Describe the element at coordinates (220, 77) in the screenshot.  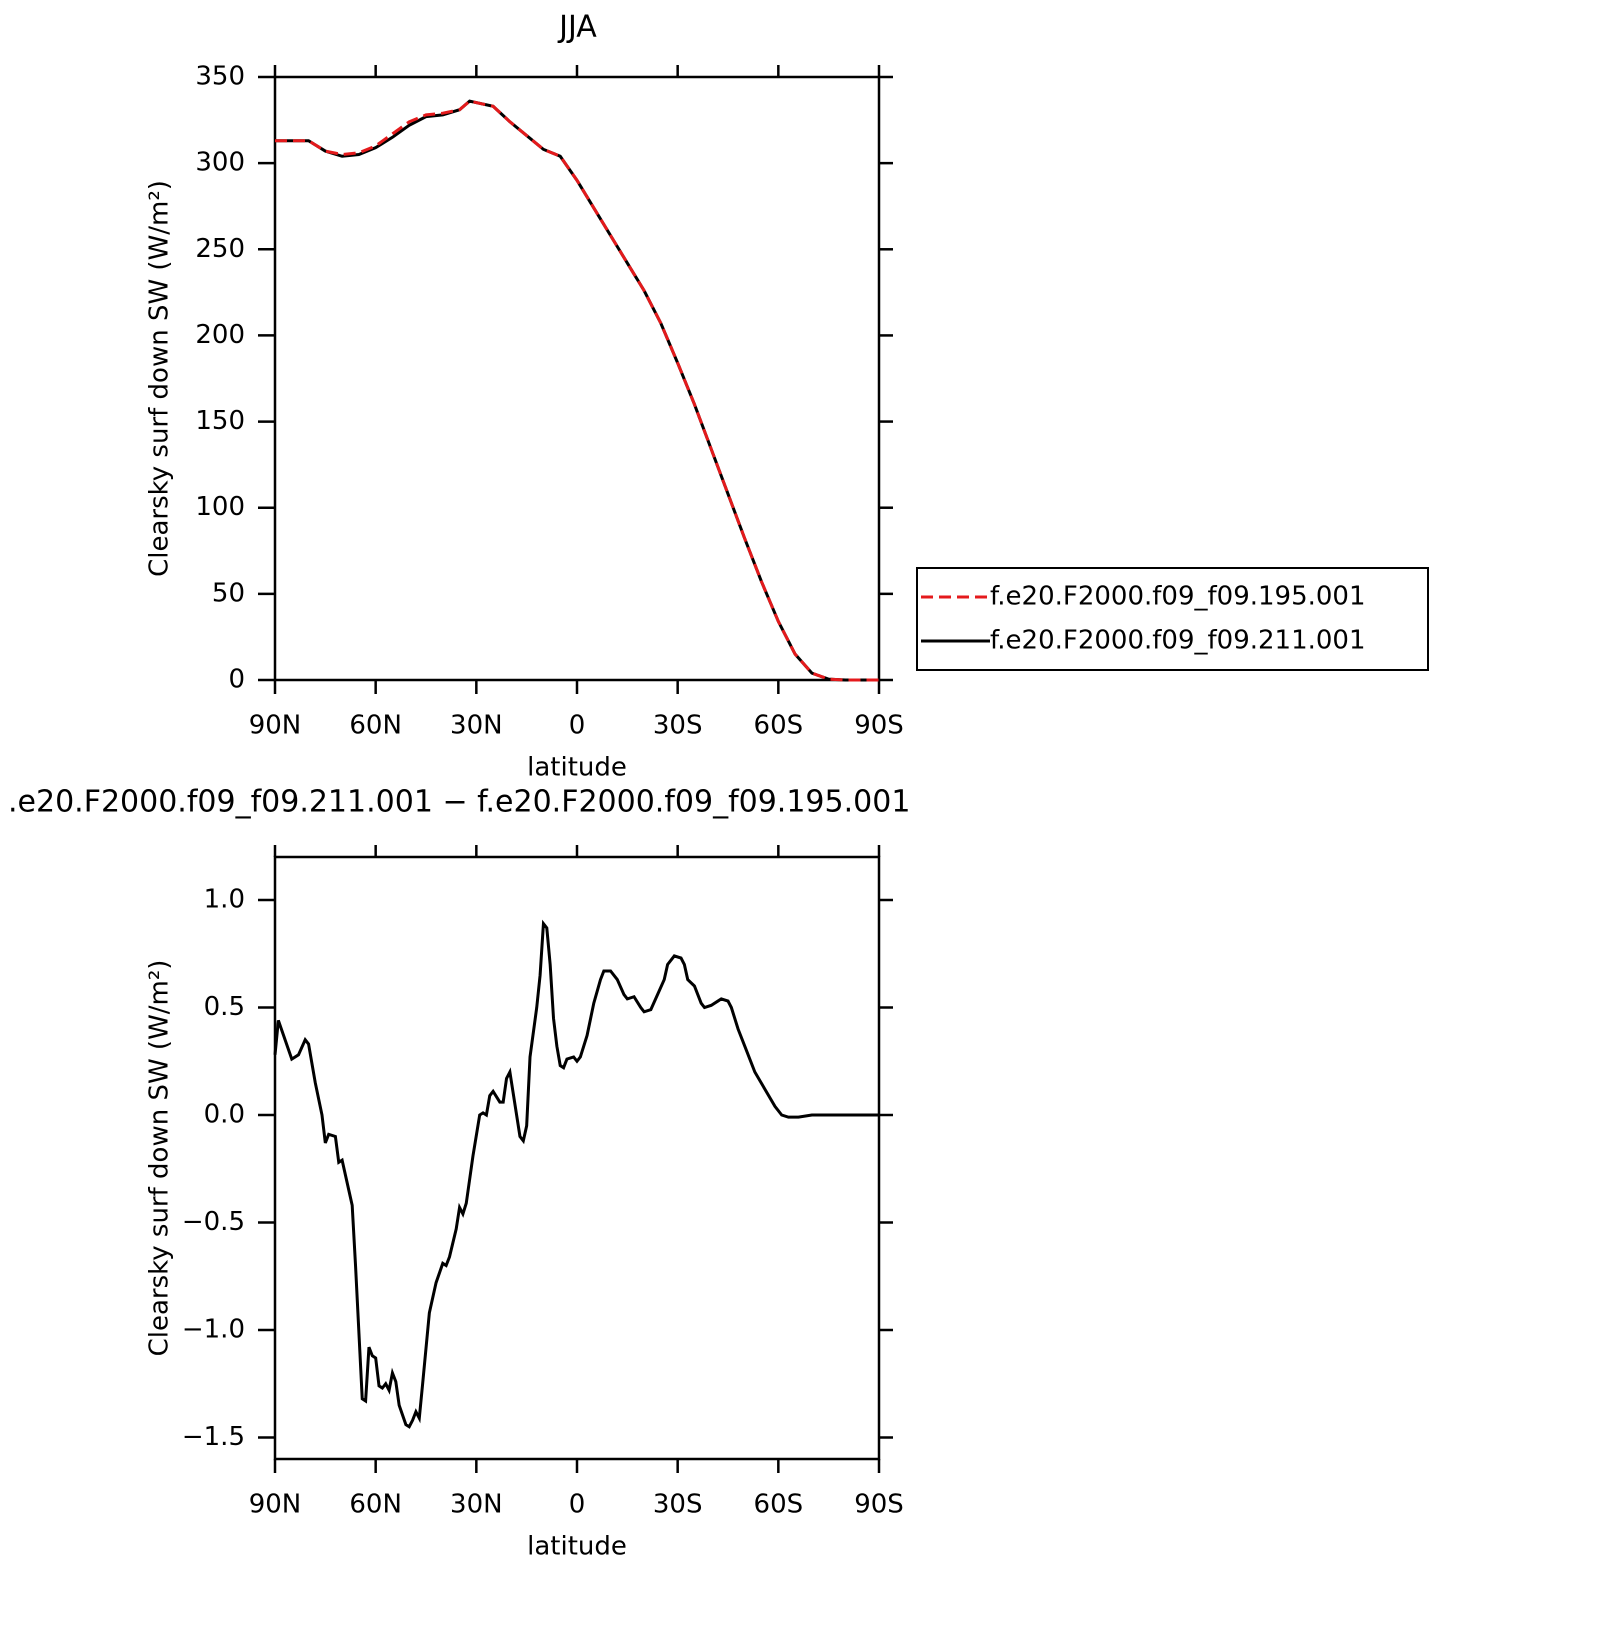
I see `y-tick-label: 350` at that location.